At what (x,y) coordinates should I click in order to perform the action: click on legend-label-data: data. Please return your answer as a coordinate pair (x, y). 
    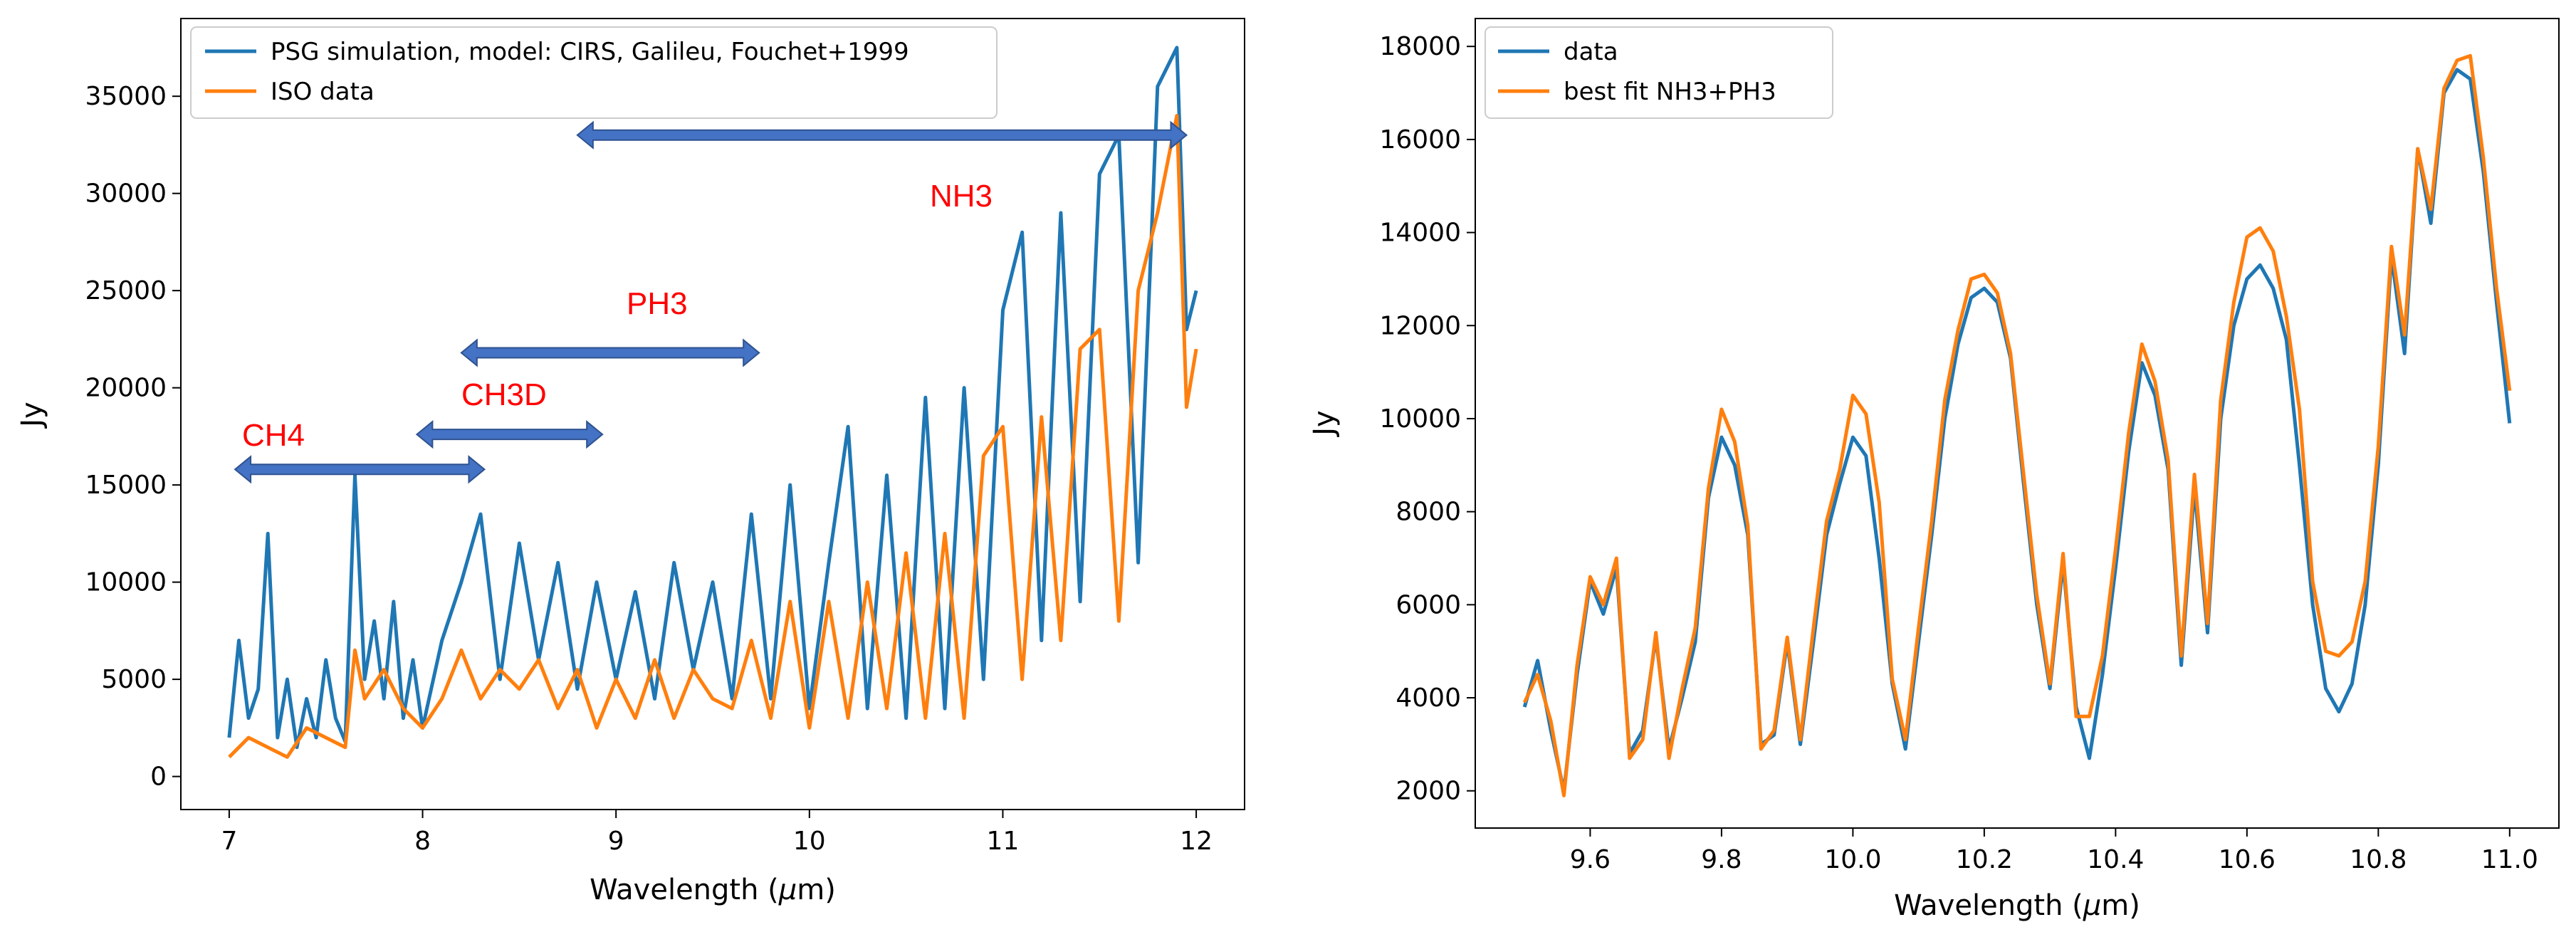
    Looking at the image, I should click on (1591, 52).